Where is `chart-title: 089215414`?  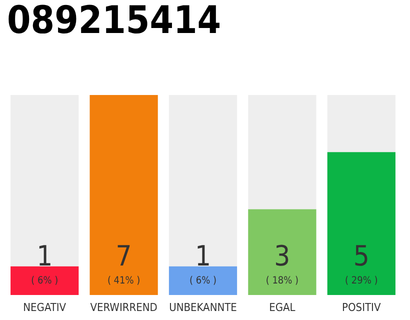
chart-title: 089215414 is located at coordinates (114, 21).